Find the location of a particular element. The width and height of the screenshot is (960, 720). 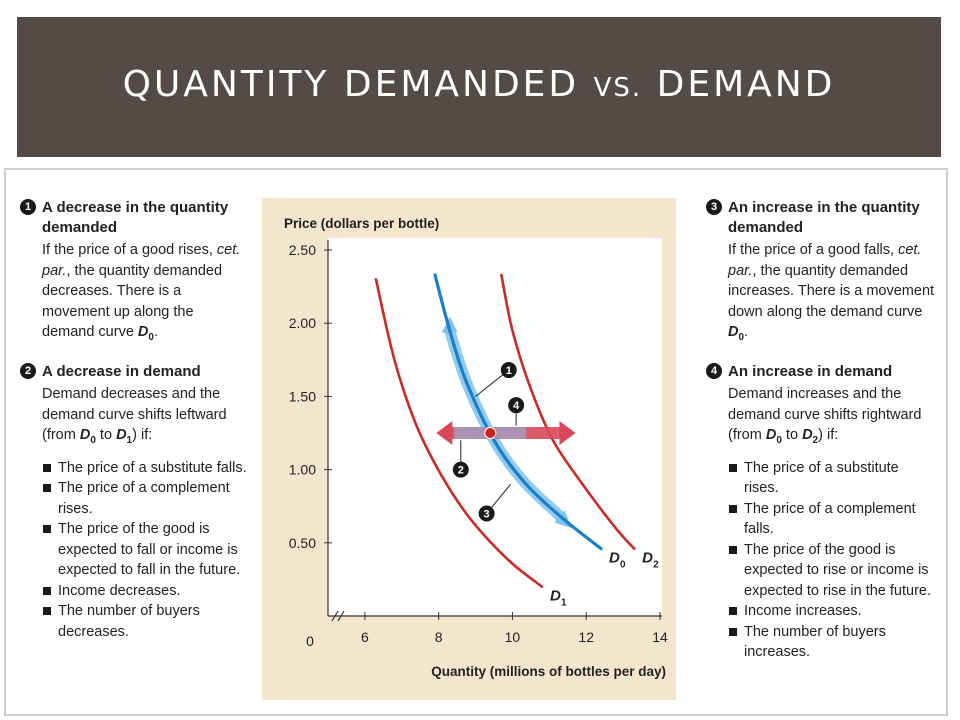

point-4-heading: An increase in demand is located at coordinates (810, 372).